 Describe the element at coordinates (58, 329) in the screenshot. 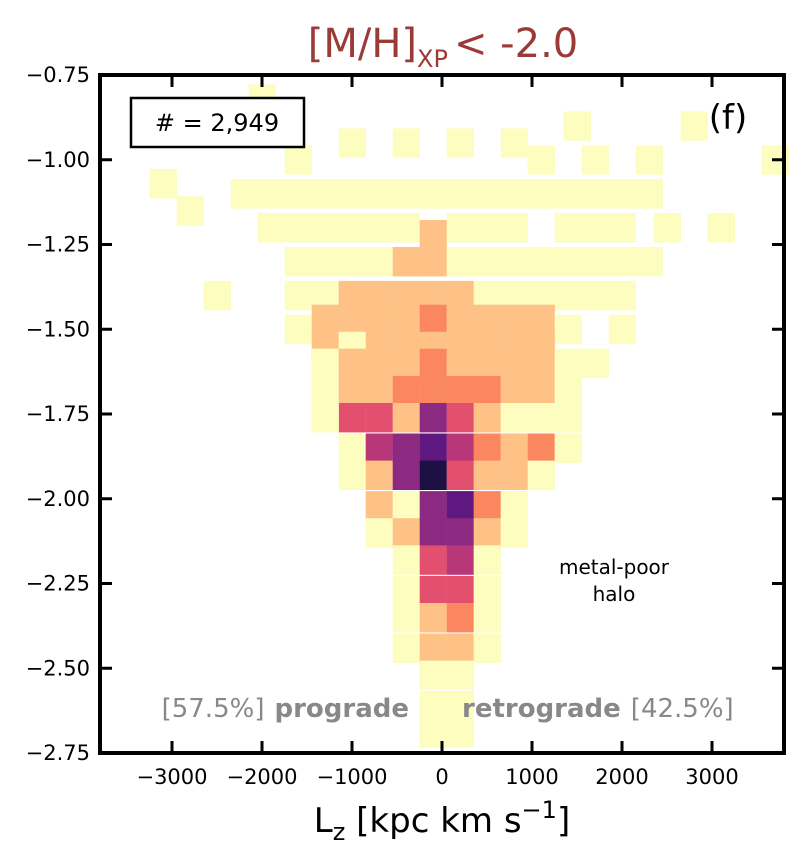

I see `y-tick-label: −1.50` at that location.